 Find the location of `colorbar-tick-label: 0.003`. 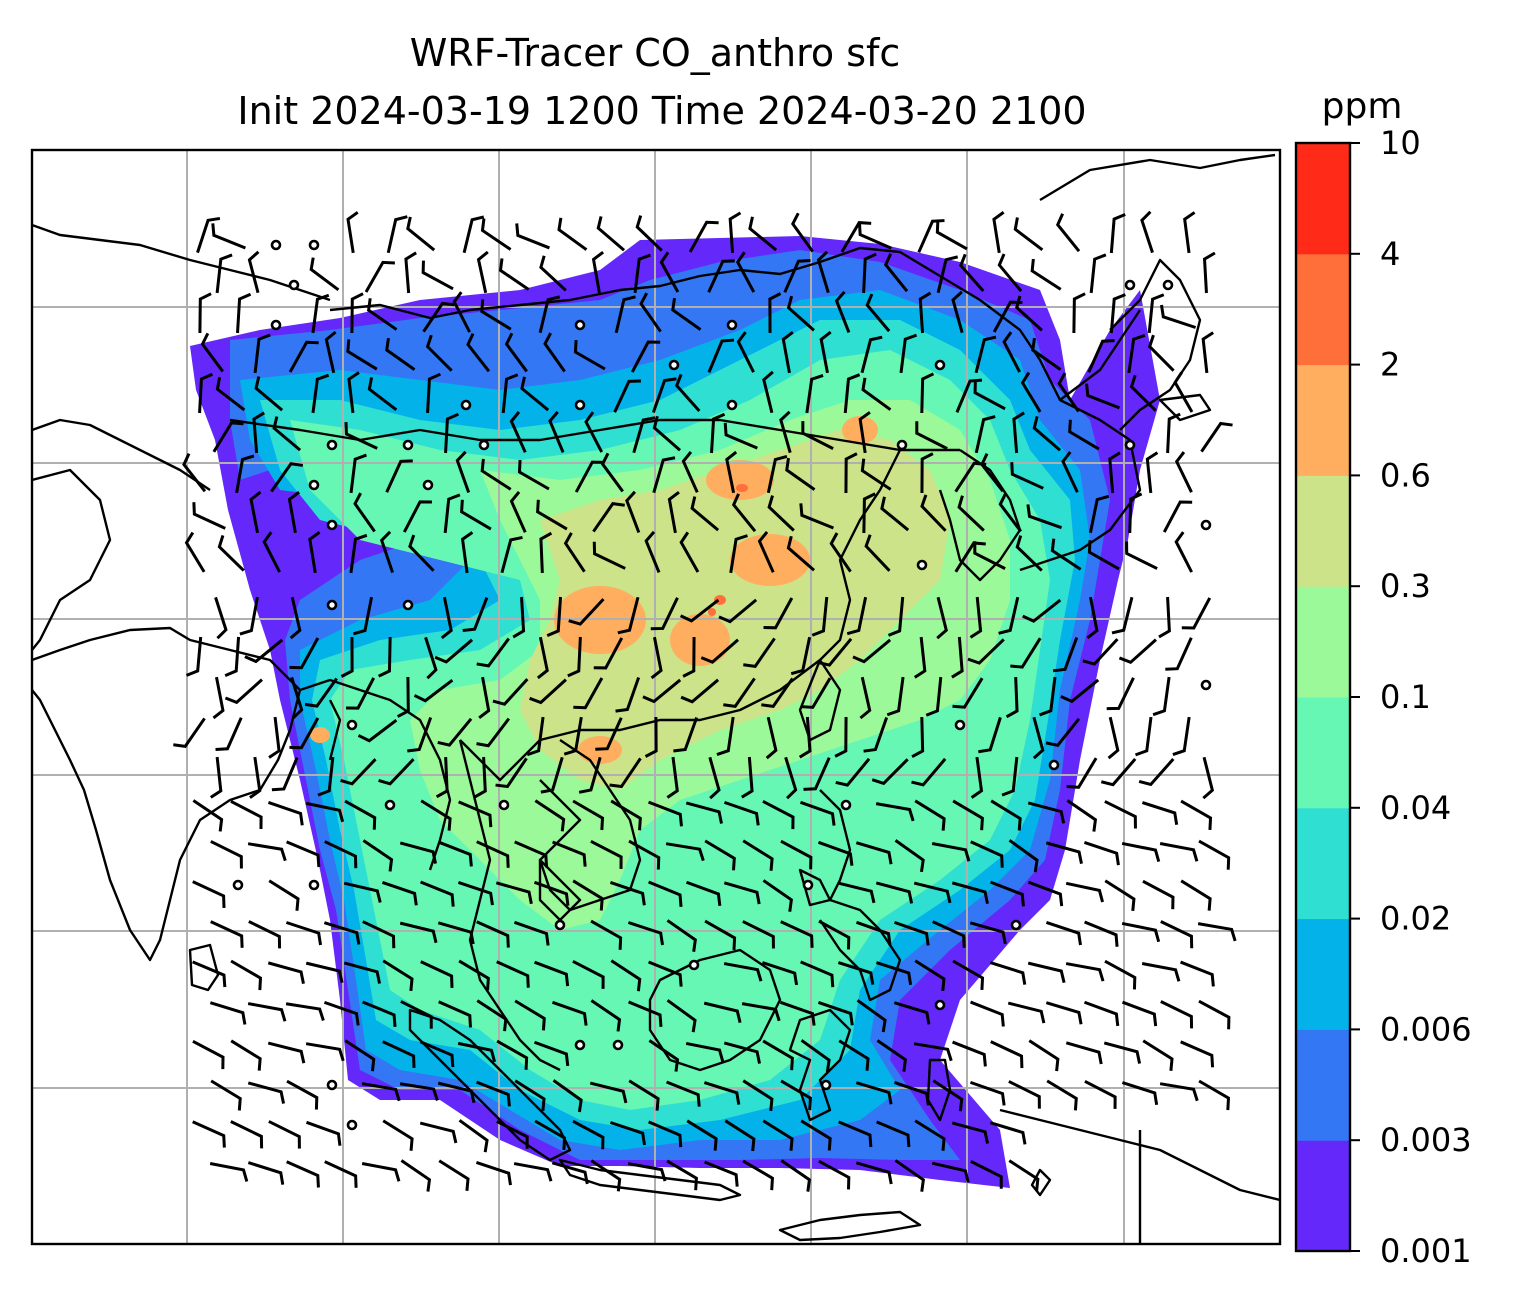

colorbar-tick-label: 0.003 is located at coordinates (1426, 1140).